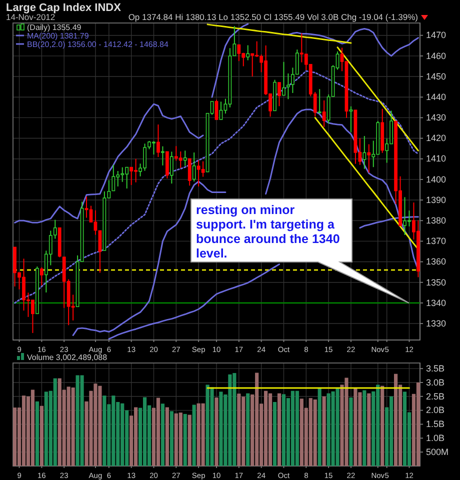 This screenshot has width=460, height=480. Describe the element at coordinates (273, 17) in the screenshot. I see `text: Op 1374.84 Hi 1380.13 Lo 1352.50 Cl 1355.49 Vol 3.0B Chg -19.04 (-1.39%)` at that location.